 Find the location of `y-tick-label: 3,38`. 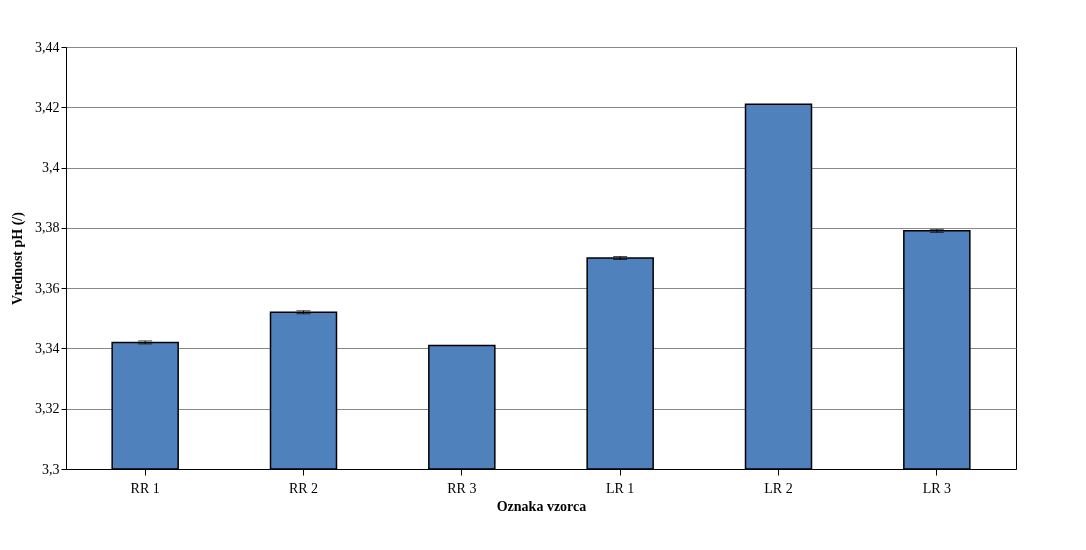

y-tick-label: 3,38 is located at coordinates (47, 228).